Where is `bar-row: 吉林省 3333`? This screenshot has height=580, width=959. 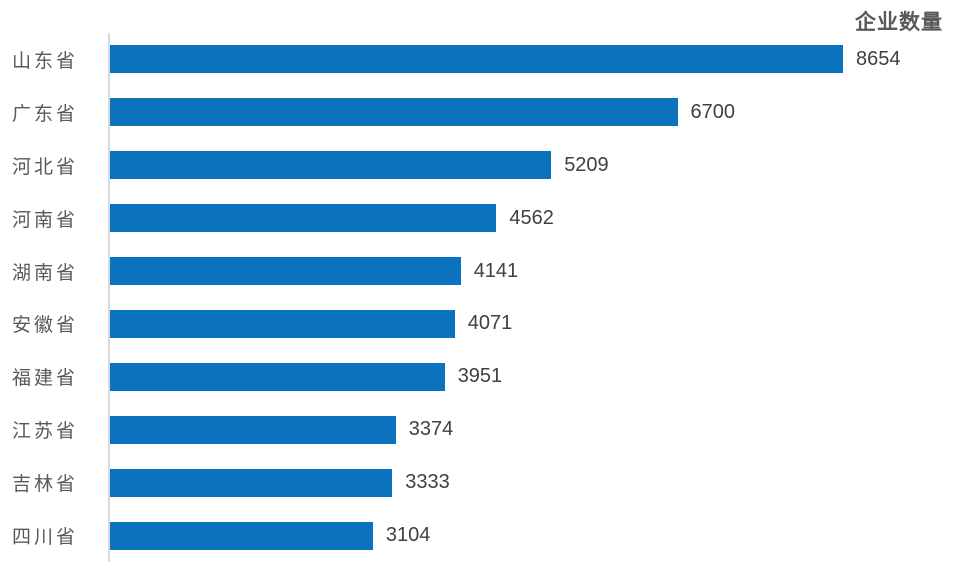
bar-row: 吉林省 3333 is located at coordinates (479, 482).